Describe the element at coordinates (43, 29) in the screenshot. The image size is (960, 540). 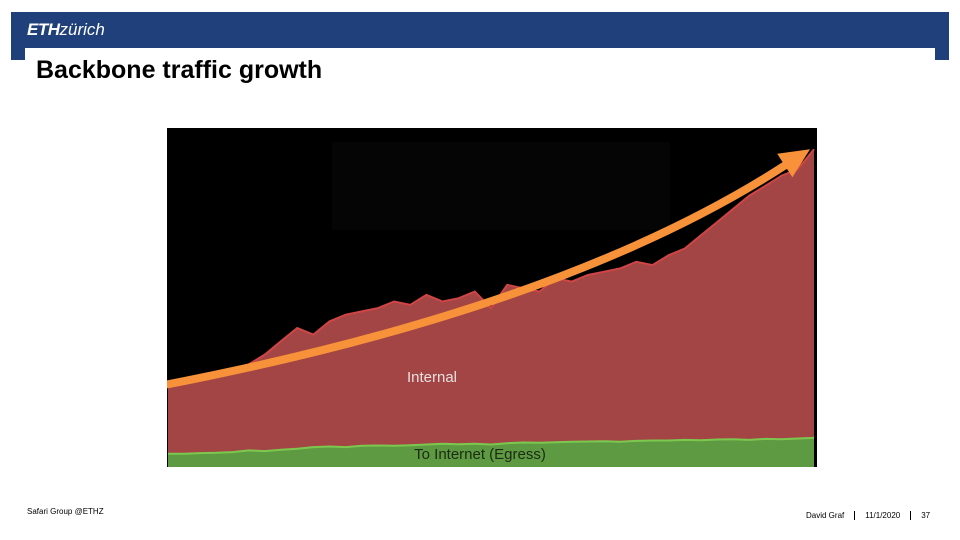
I see `logo-eth-text: ETH` at that location.